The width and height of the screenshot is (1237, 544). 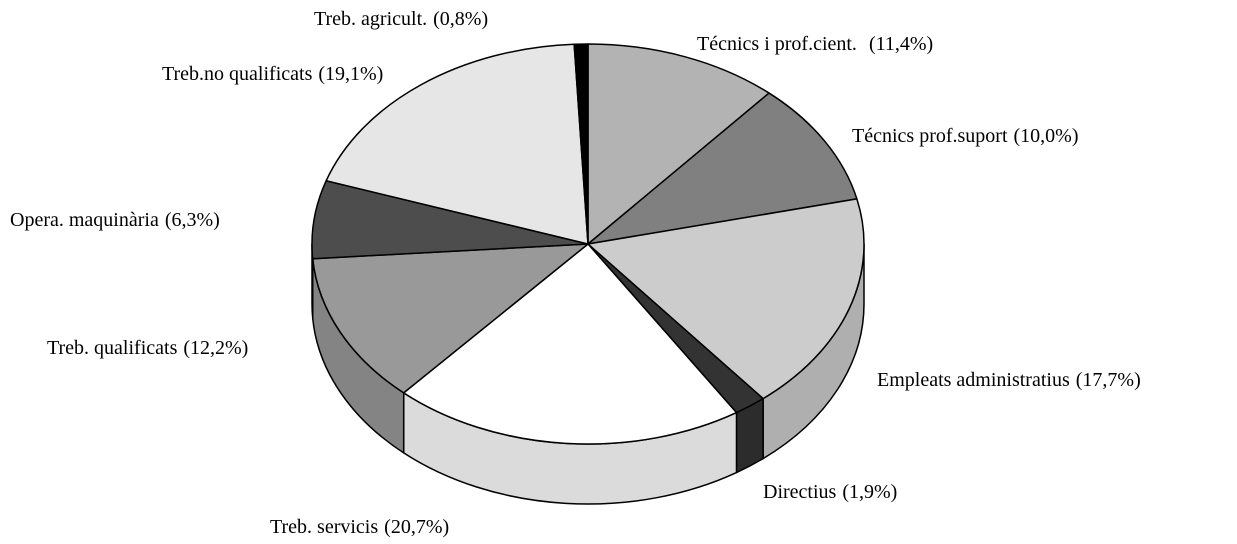 I want to click on slice-label-name: Empleats administratius, so click(x=973, y=380).